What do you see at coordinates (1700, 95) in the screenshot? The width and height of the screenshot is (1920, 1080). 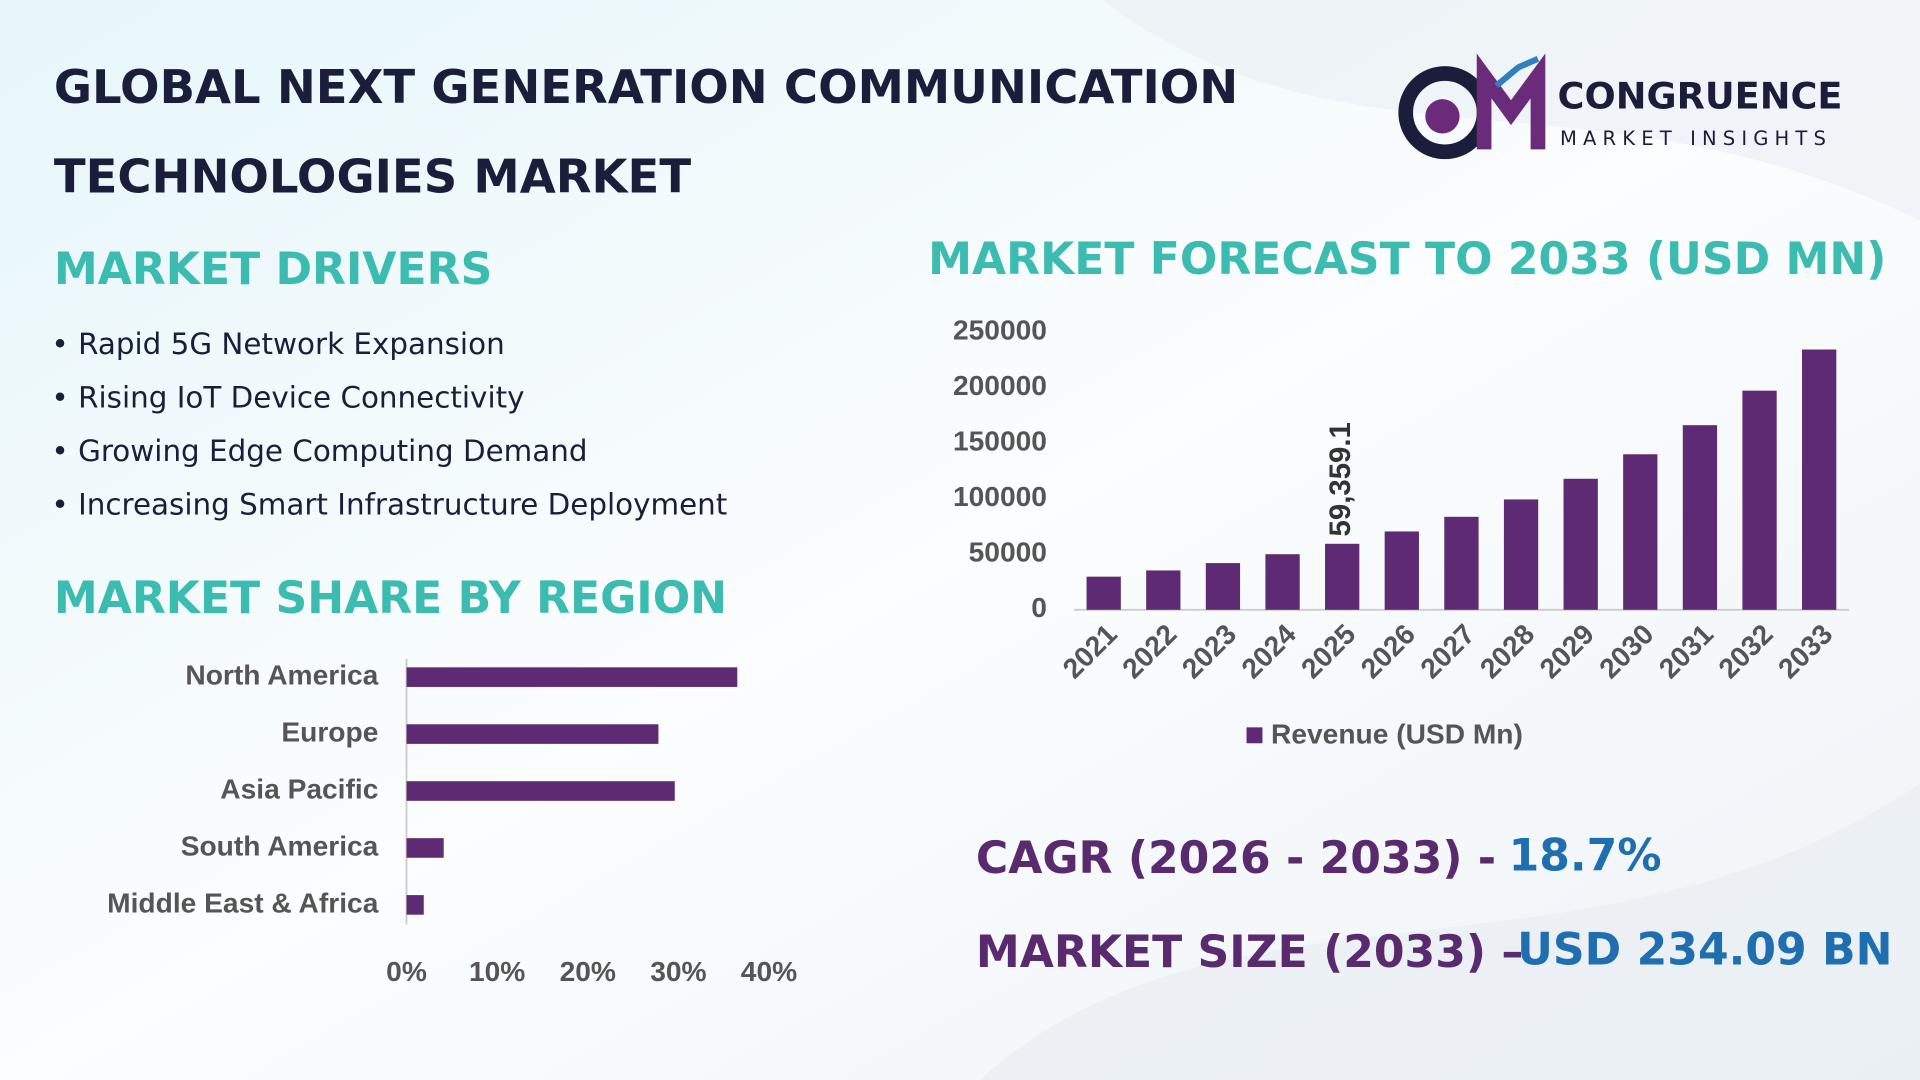 I see `logo-name: CONGRUENCE` at bounding box center [1700, 95].